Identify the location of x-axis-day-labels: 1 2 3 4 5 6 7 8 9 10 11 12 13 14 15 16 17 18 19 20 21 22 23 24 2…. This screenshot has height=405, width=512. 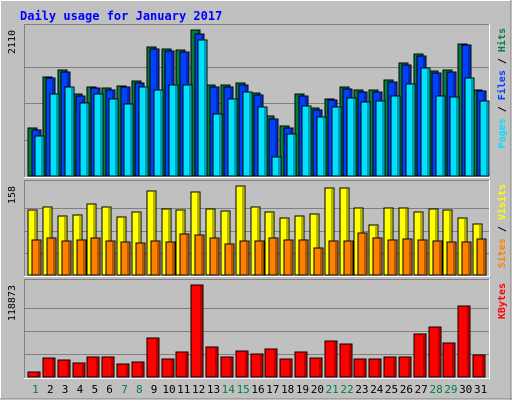
(259, 389).